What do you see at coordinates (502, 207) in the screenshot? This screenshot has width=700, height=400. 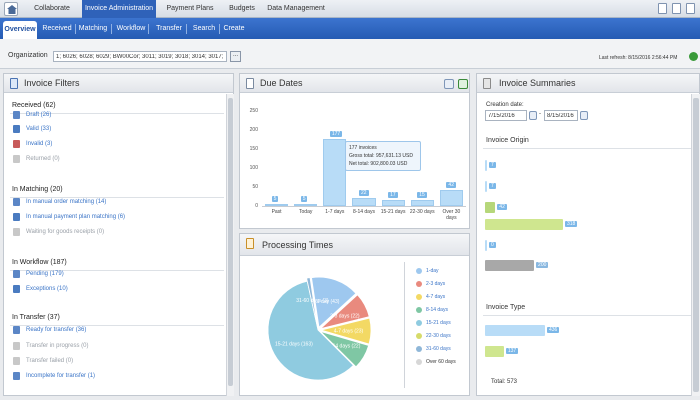 I see `origin-bar-value-2: 42` at bounding box center [502, 207].